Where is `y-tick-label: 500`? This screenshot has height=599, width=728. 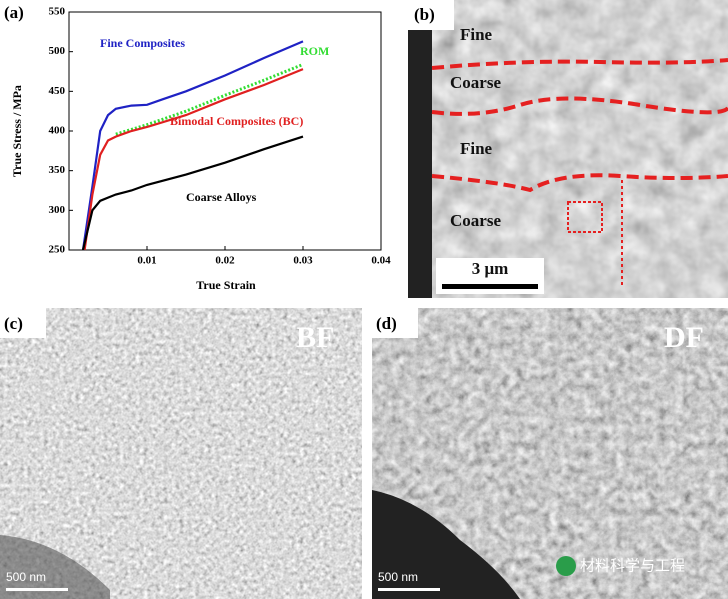 y-tick-label: 500 is located at coordinates (57, 51).